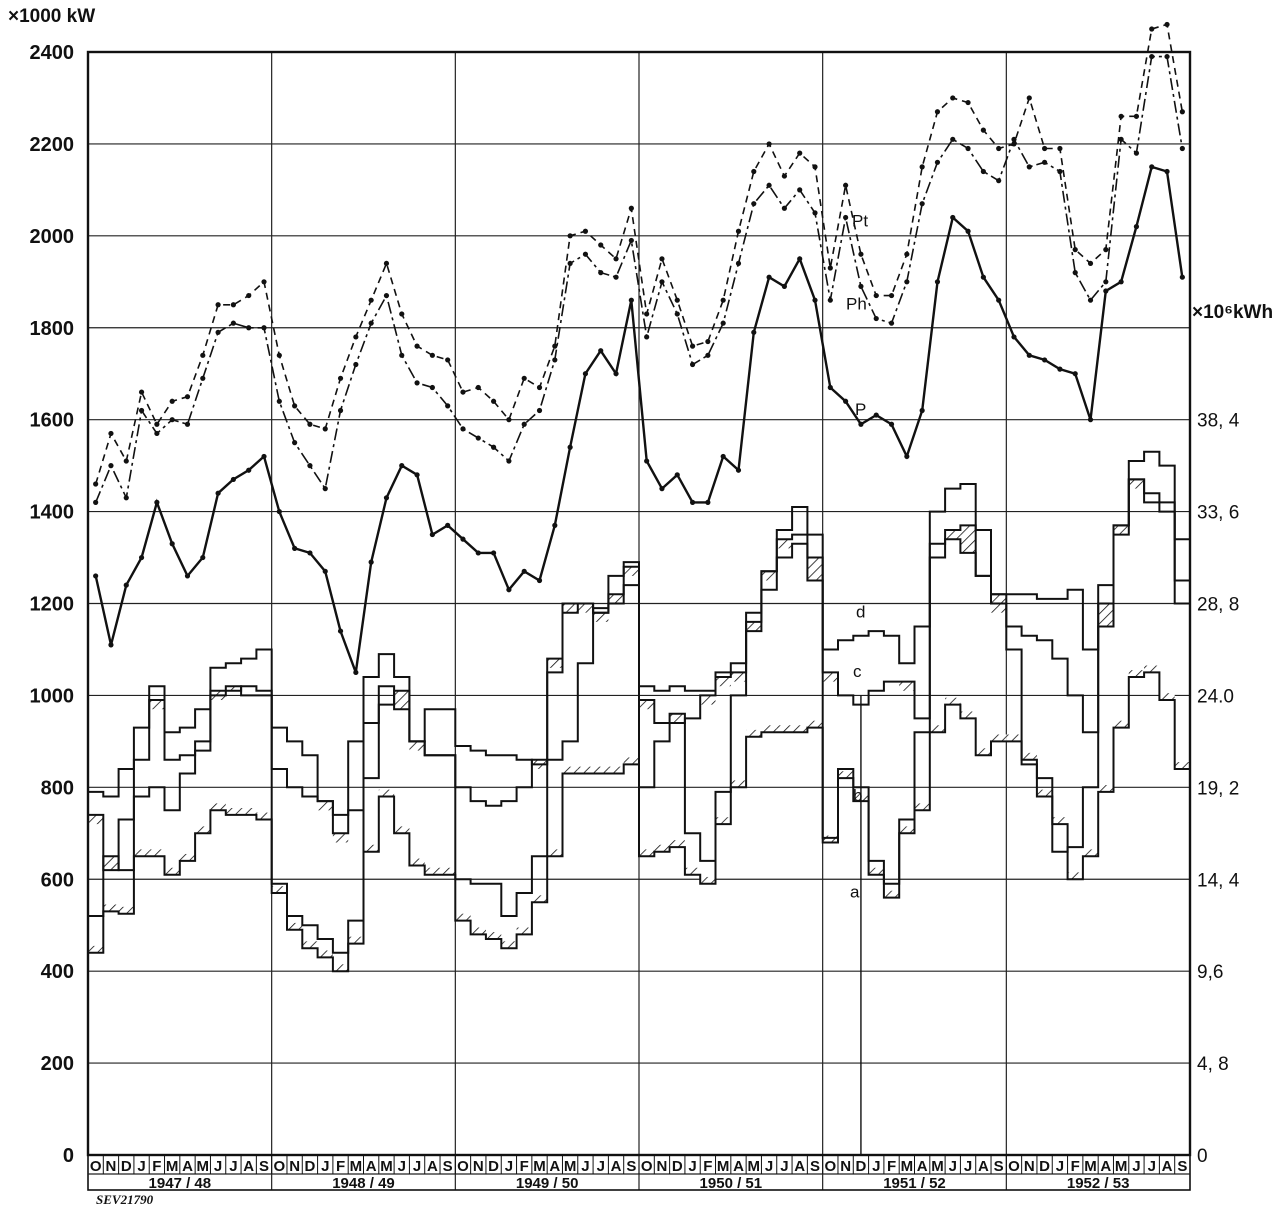 This screenshot has height=1209, width=1280. I want to click on right-tick-label: 38, 4, so click(1218, 421).